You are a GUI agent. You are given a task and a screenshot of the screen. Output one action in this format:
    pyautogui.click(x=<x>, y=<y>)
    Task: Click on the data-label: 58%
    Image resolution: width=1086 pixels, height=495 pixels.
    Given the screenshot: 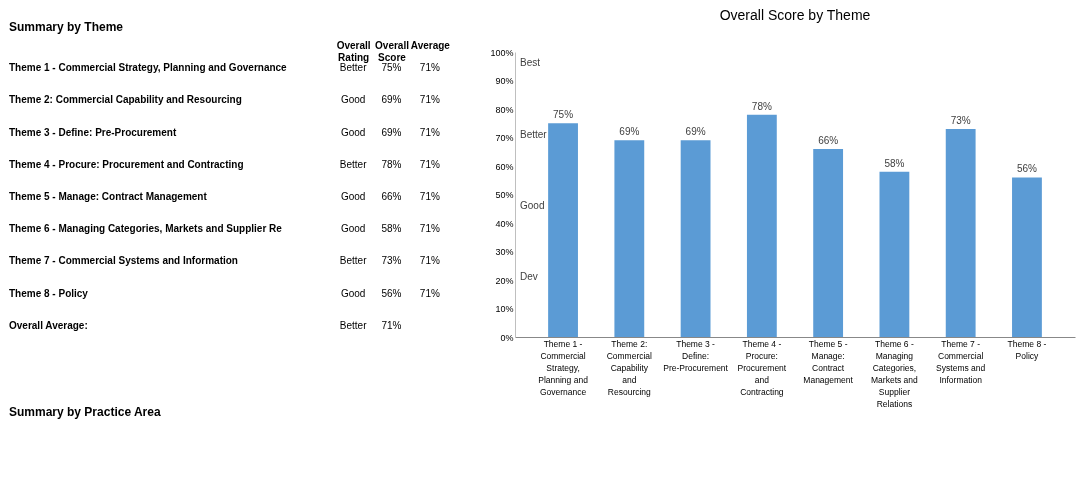 What is the action you would take?
    pyautogui.click(x=894, y=163)
    